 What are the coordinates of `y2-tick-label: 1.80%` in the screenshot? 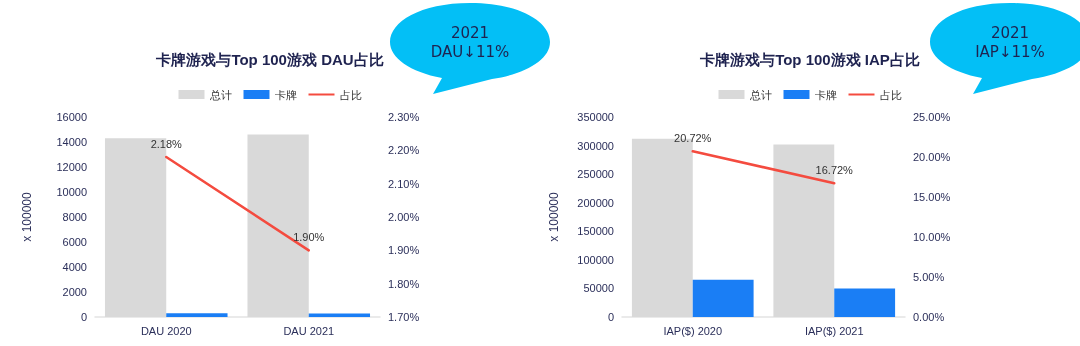 It's located at (404, 283).